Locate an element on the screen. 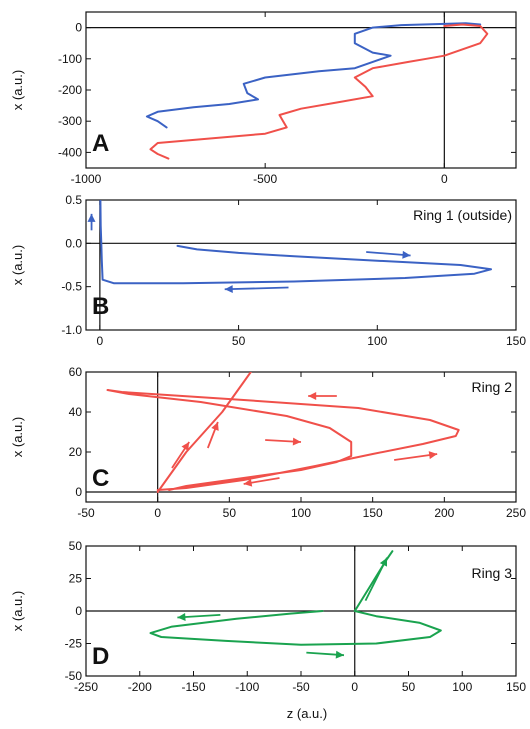  panel-c-xtick-label: 250 is located at coordinates (516, 513).